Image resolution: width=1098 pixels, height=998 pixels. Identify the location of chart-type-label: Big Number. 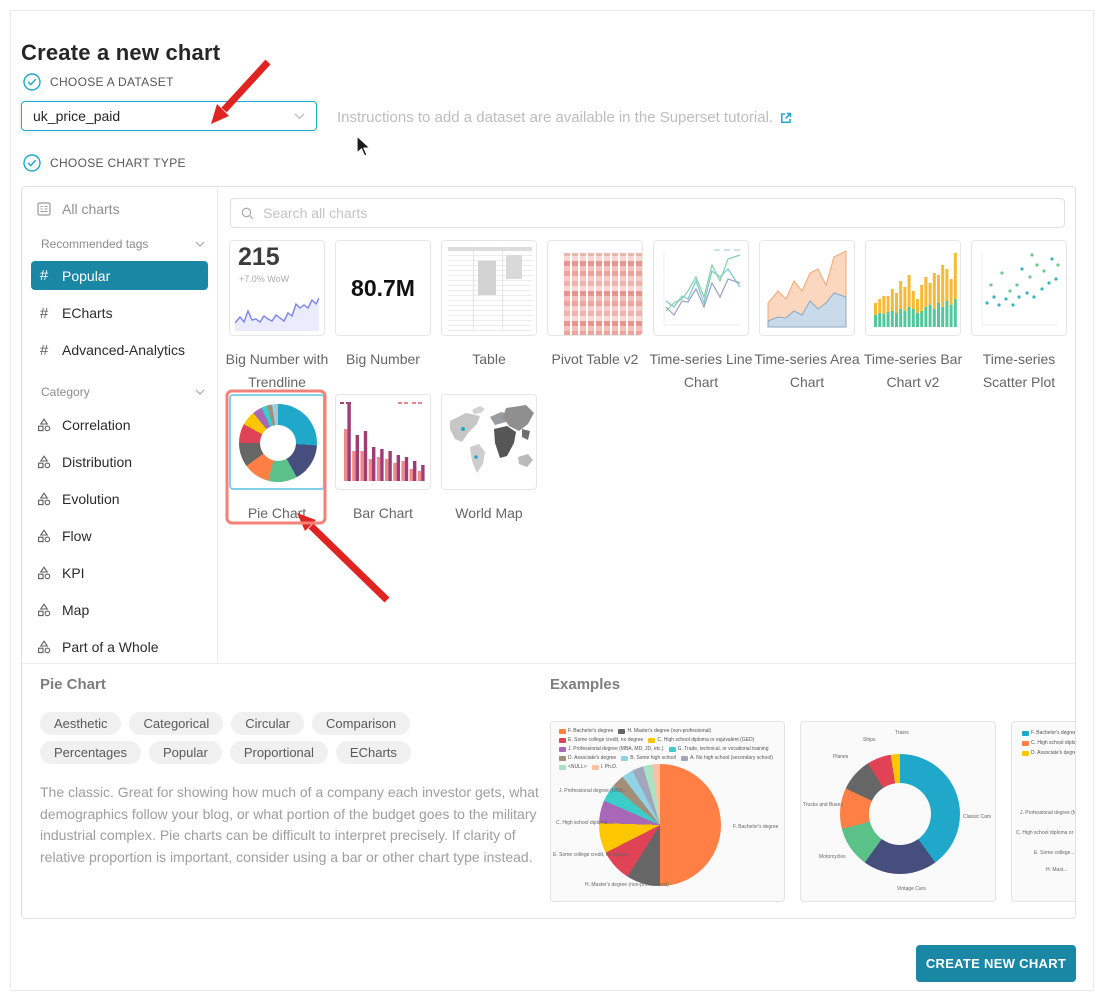
(383, 359).